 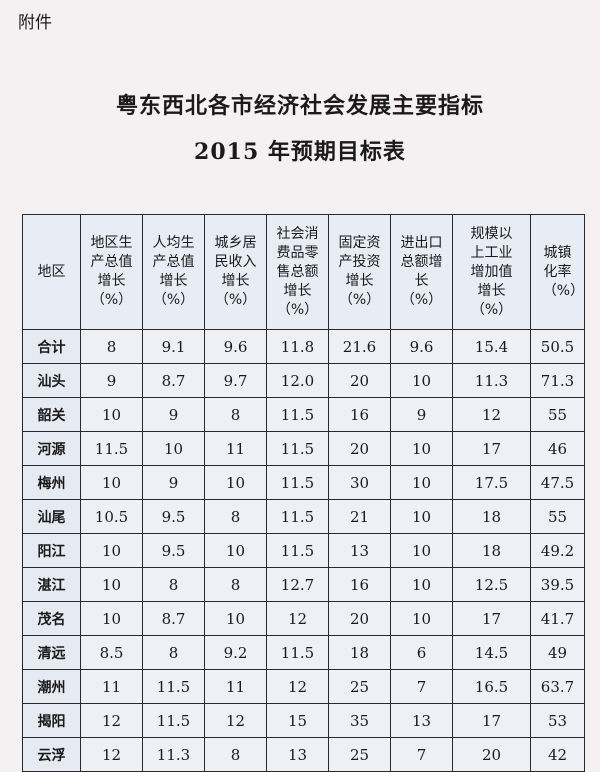 What do you see at coordinates (235, 652) in the screenshot?
I see `value-cell: 9.2` at bounding box center [235, 652].